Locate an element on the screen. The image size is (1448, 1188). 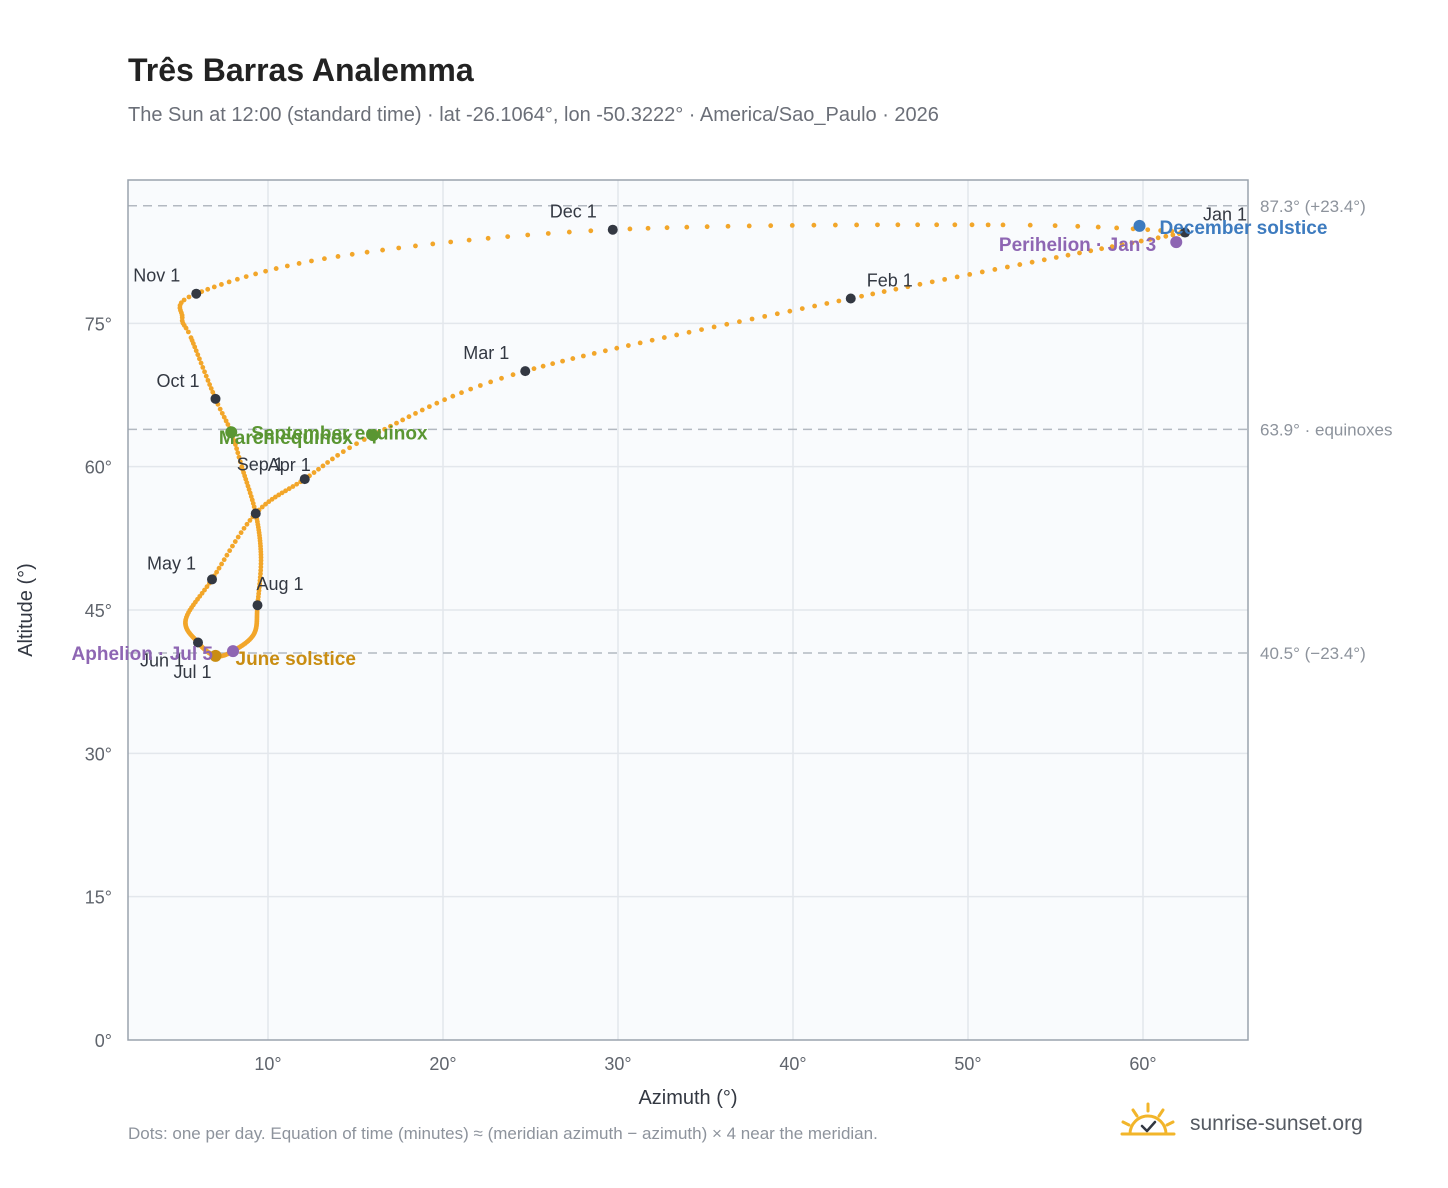
month-marker-label: Aug 1 is located at coordinates (279, 584).